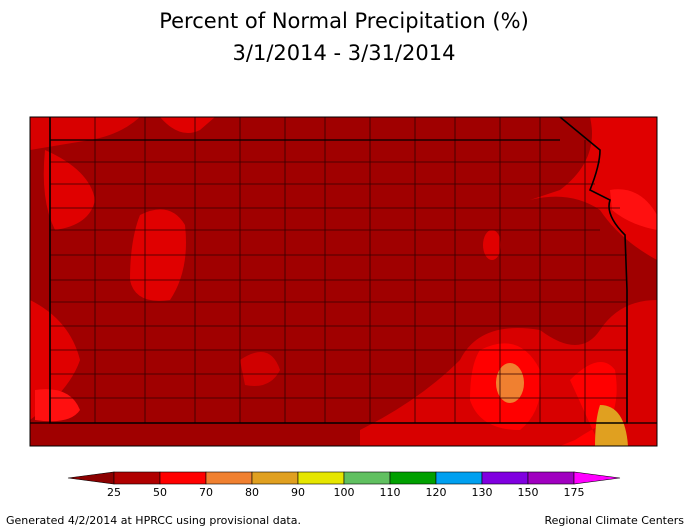 The width and height of the screenshot is (688, 531). Describe the element at coordinates (344, 53) in the screenshot. I see `subtitle: 3/1/2014 - 3/31/2014` at that location.